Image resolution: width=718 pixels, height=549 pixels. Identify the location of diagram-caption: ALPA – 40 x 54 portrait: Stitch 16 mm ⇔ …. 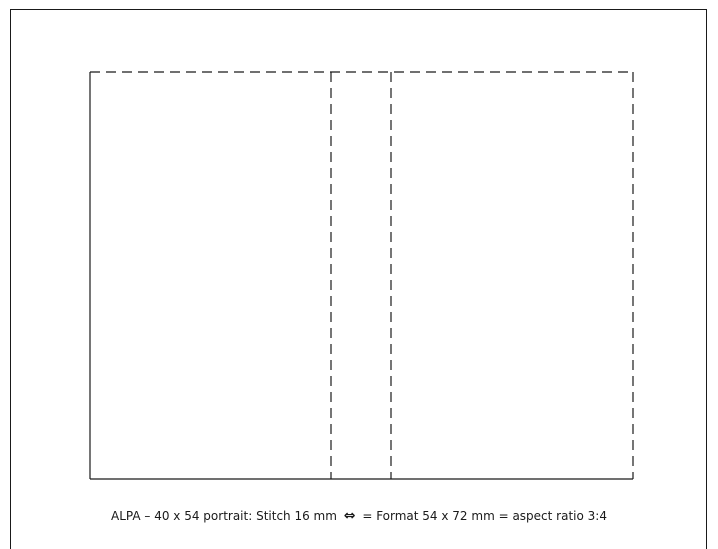
(359, 516).